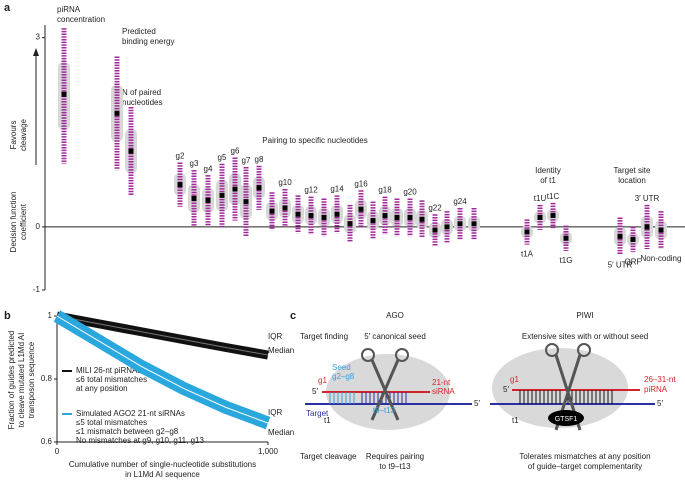  Describe the element at coordinates (632, 170) in the screenshot. I see `annotation: Target site` at that location.